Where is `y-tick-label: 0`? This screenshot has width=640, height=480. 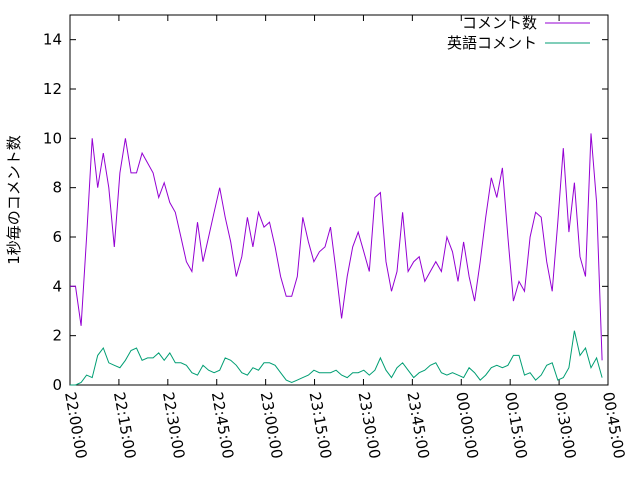
y-tick-label: 0 is located at coordinates (57, 385).